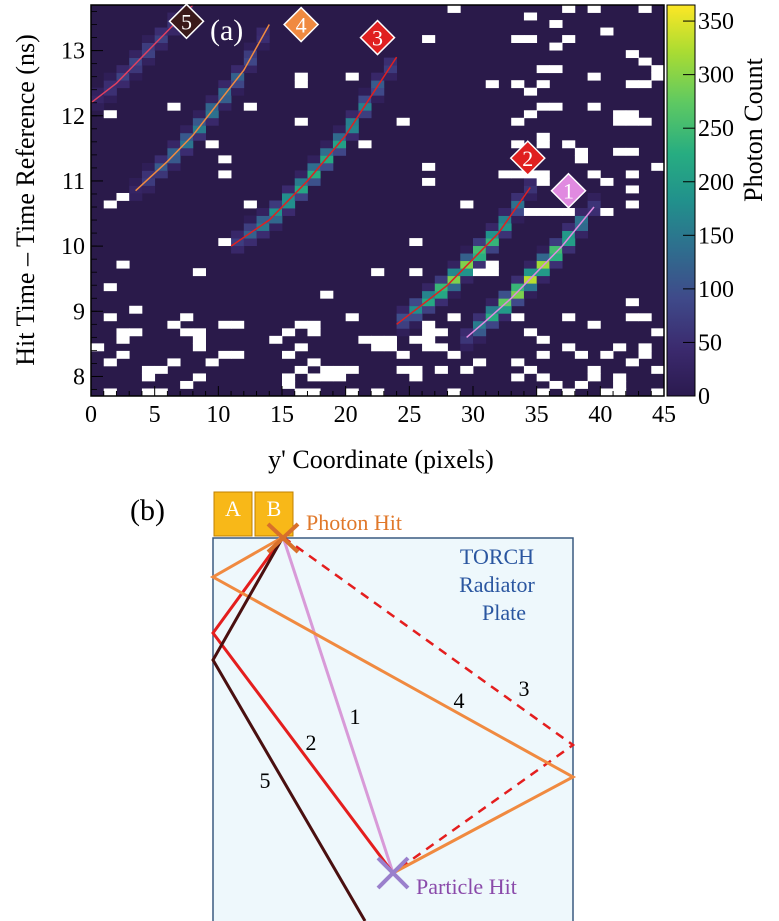 The height and width of the screenshot is (921, 779). What do you see at coordinates (226, 30) in the screenshot?
I see `panel-a-label: (a)` at bounding box center [226, 30].